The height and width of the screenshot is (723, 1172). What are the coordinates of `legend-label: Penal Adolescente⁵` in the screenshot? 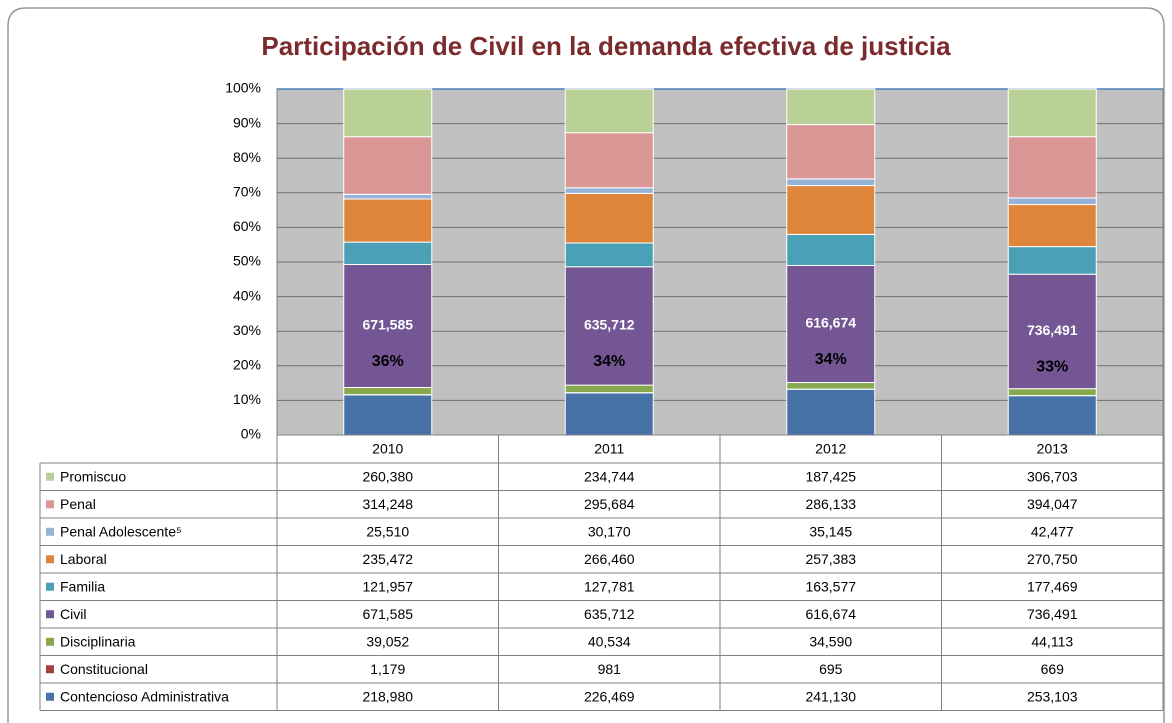 It's located at (121, 531).